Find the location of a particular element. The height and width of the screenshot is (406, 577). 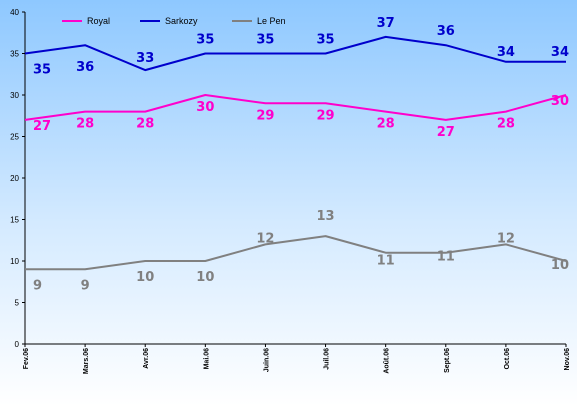

y-tick-label: 40 is located at coordinates (14, 12).